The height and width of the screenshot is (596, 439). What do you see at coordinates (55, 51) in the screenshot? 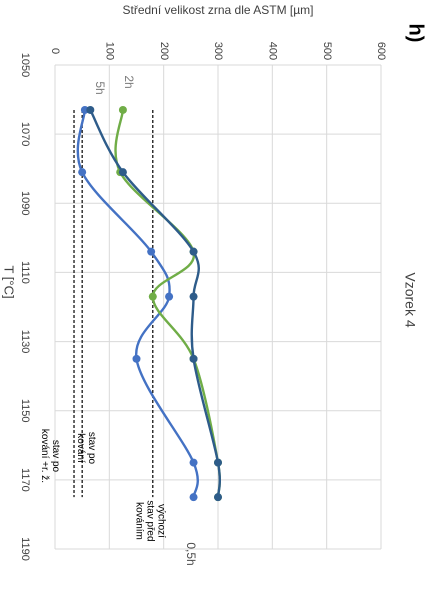
I see `value-tick-label: 0` at bounding box center [55, 51].